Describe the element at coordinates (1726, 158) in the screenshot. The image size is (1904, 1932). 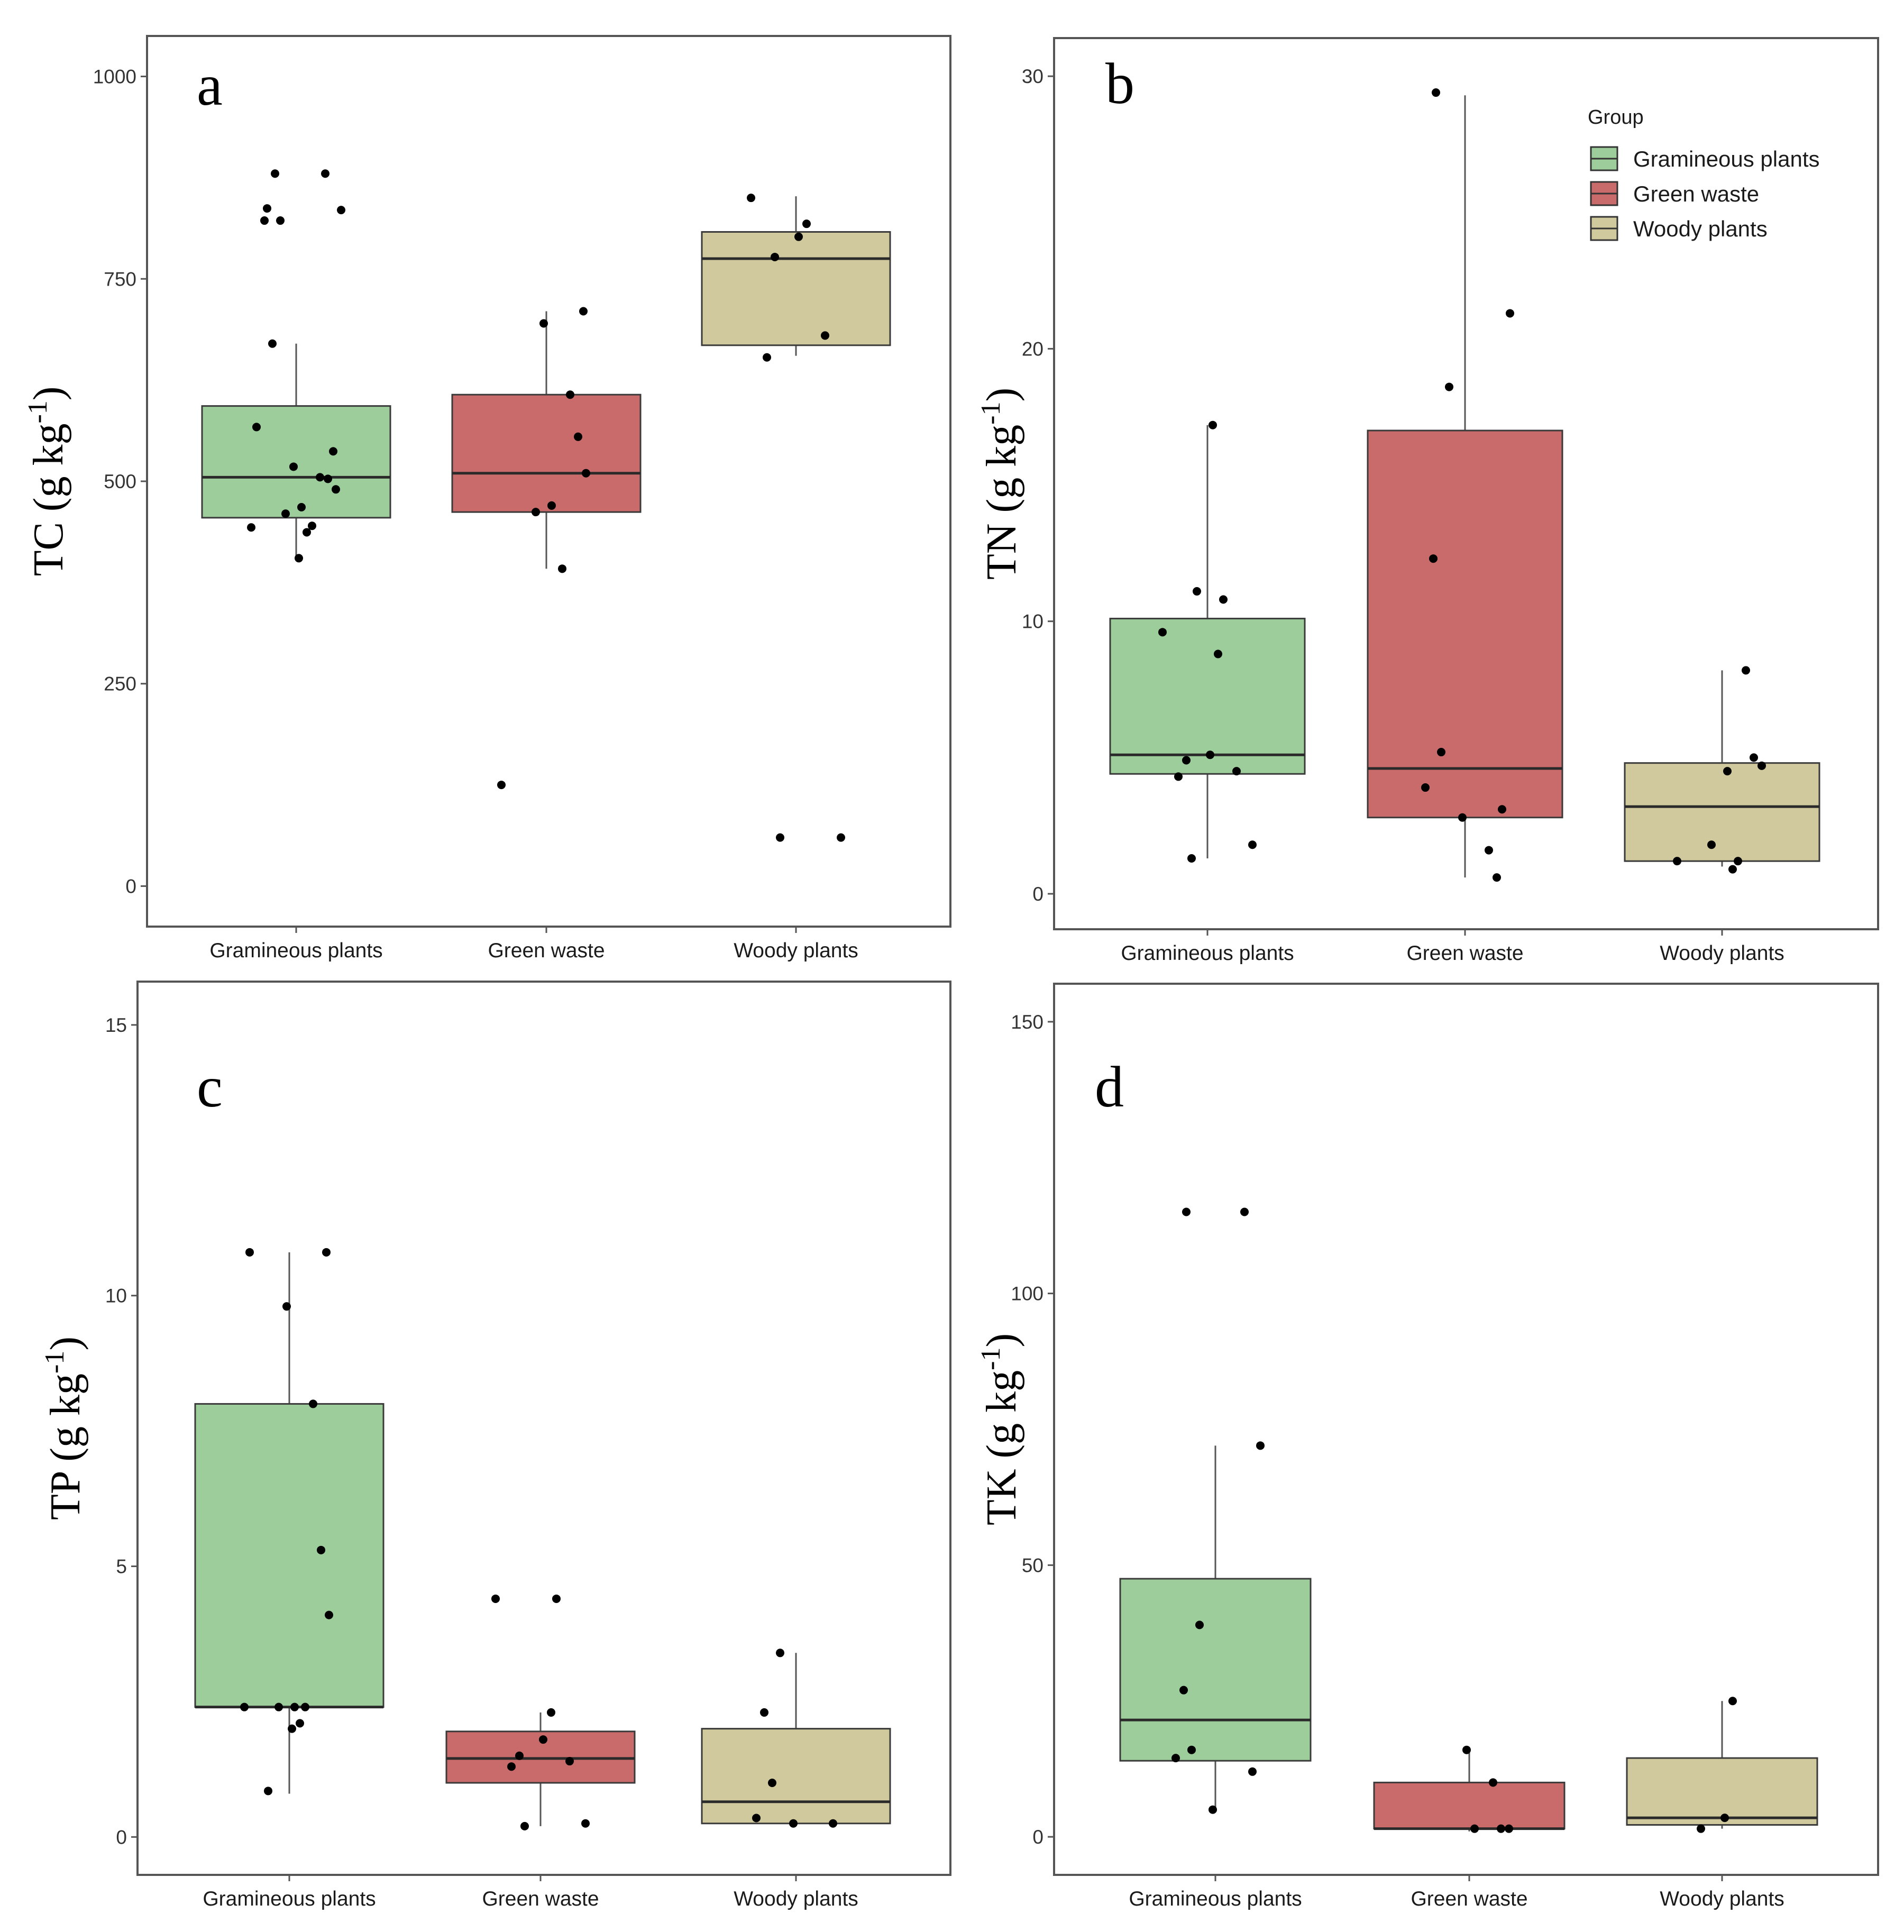
I see `legend-label-gramineous: Gramineous plants` at that location.